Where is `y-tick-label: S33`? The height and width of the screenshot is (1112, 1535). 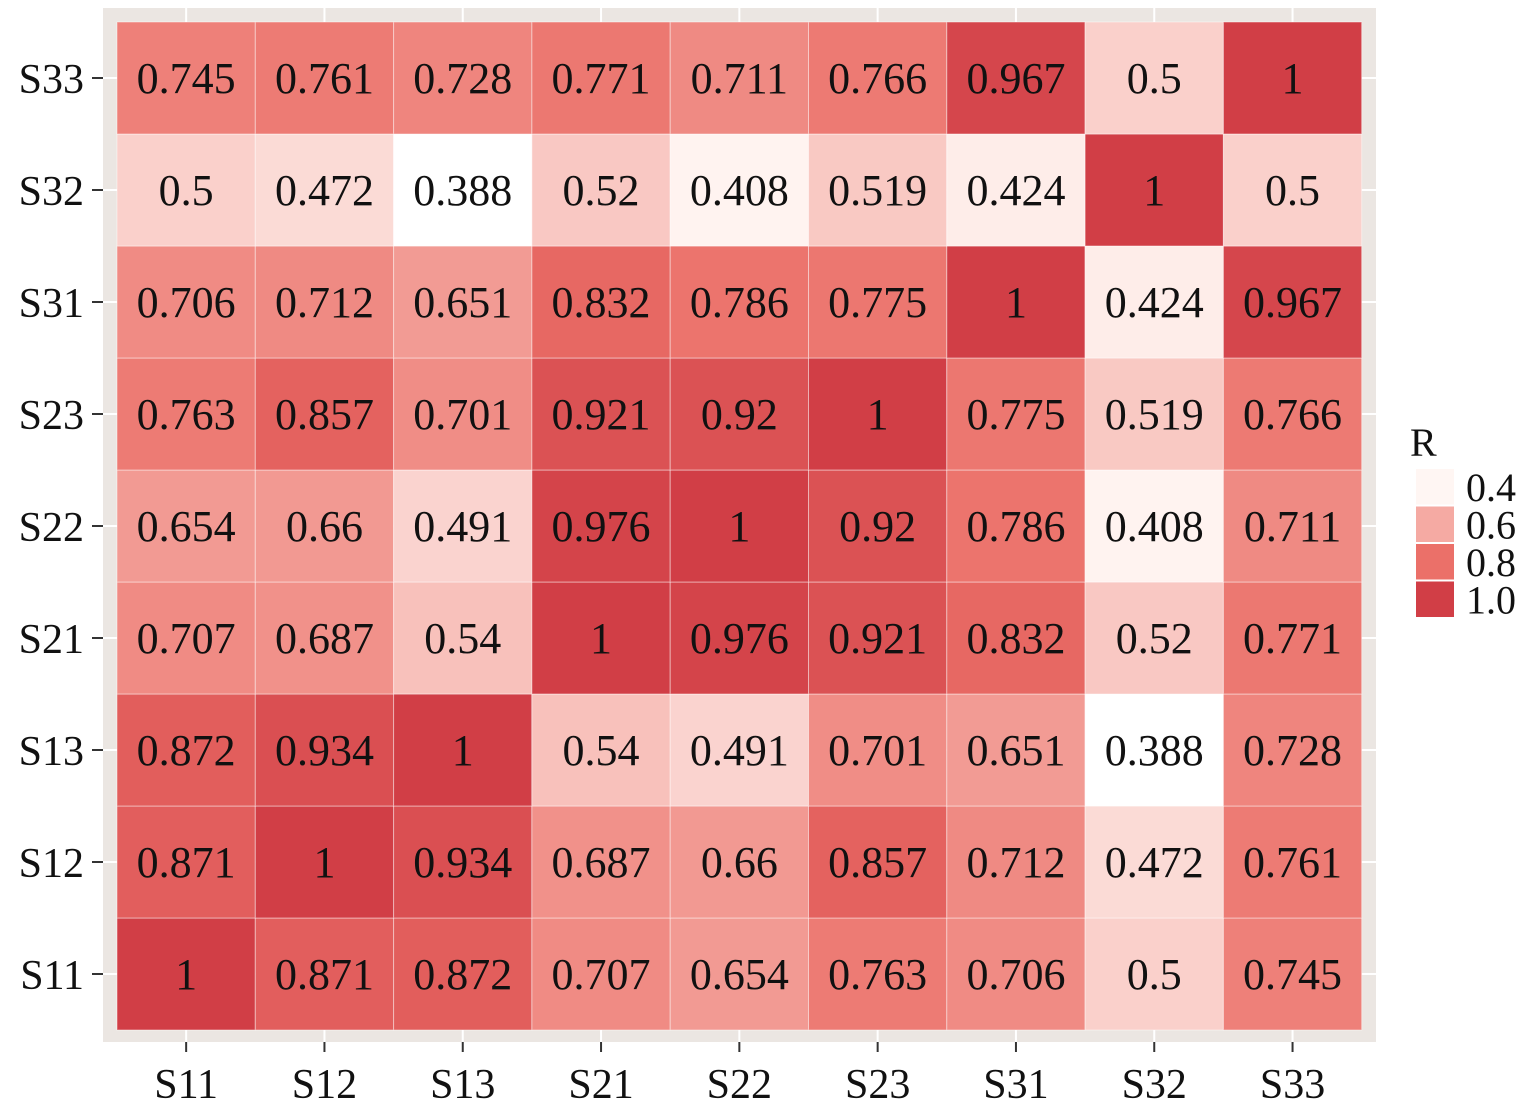 y-tick-label: S33 is located at coordinates (51, 80).